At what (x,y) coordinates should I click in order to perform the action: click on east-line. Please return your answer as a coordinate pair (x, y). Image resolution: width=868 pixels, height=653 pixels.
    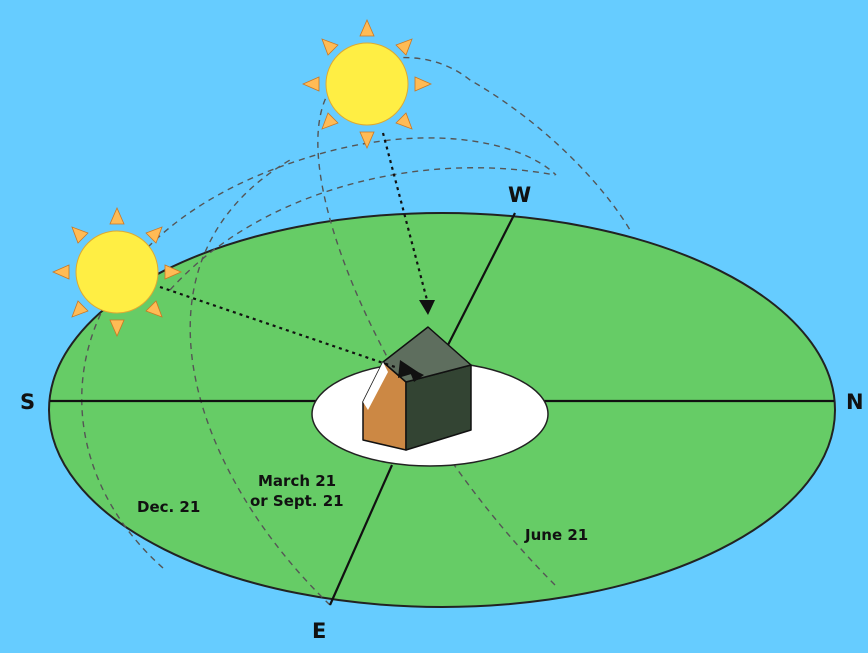
    Looking at the image, I should click on (361, 535).